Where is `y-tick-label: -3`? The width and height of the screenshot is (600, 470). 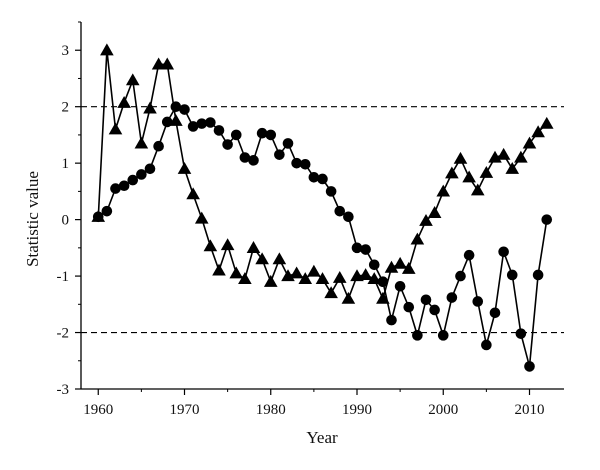 y-tick-label: -3 is located at coordinates (63, 390).